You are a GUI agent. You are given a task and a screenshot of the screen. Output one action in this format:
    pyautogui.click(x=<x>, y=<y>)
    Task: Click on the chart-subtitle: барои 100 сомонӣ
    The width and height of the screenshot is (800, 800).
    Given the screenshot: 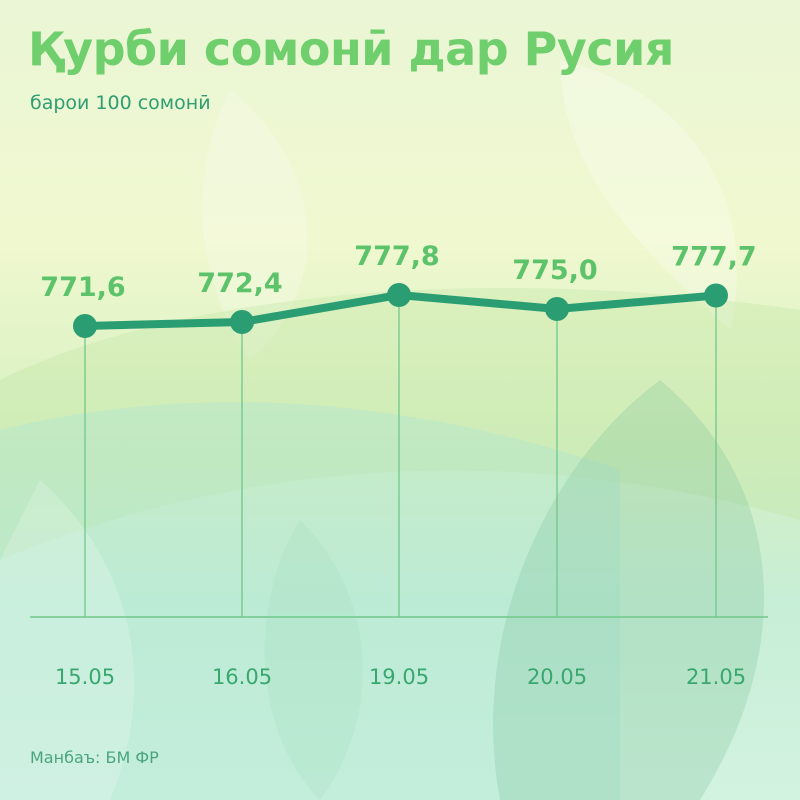 What is the action you would take?
    pyautogui.click(x=120, y=103)
    